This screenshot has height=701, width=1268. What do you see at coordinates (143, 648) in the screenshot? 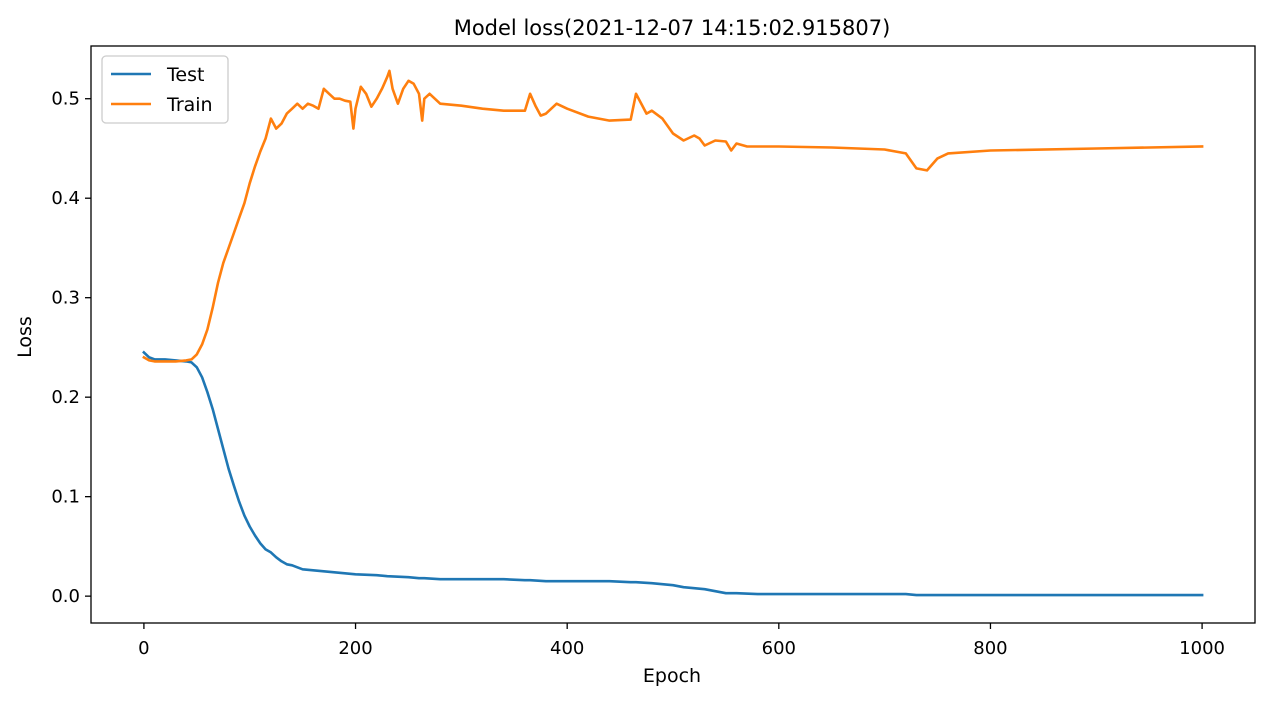
I see `x-tick-label: 0` at bounding box center [143, 648].